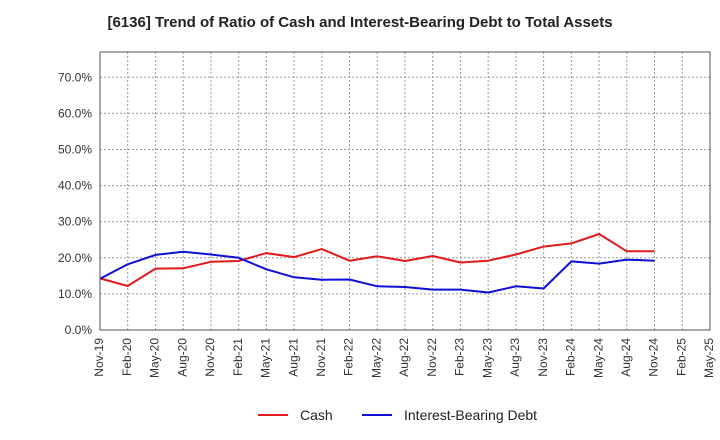 The height and width of the screenshot is (440, 720). I want to click on x-tick-label: Feb-21, so click(238, 357).